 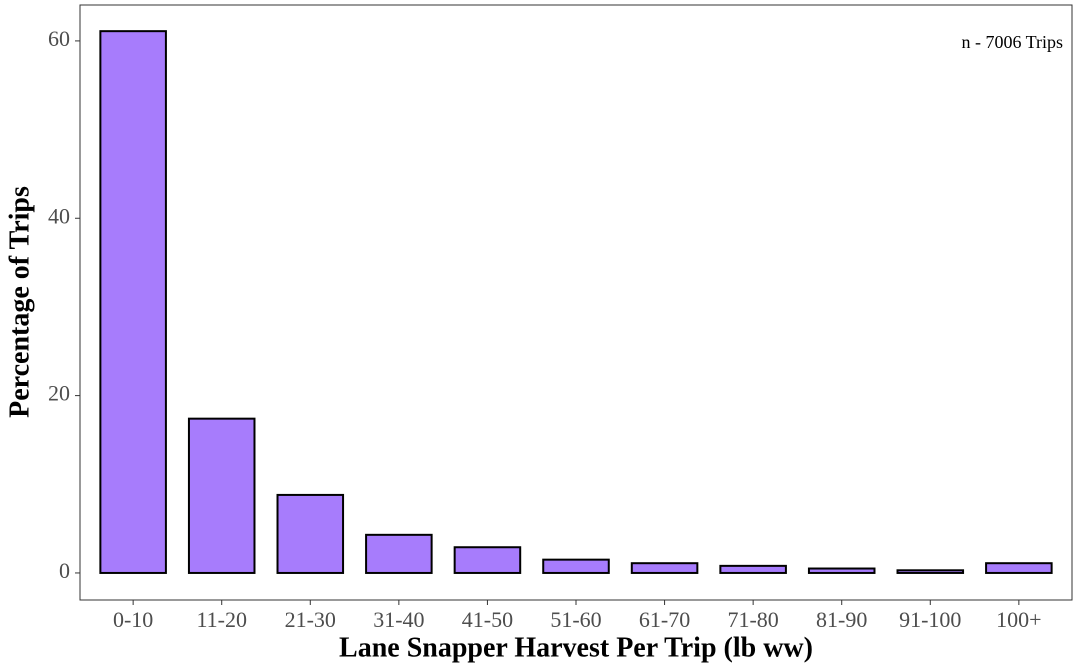 What do you see at coordinates (59, 215) in the screenshot?
I see `y-tick-label: 40` at bounding box center [59, 215].